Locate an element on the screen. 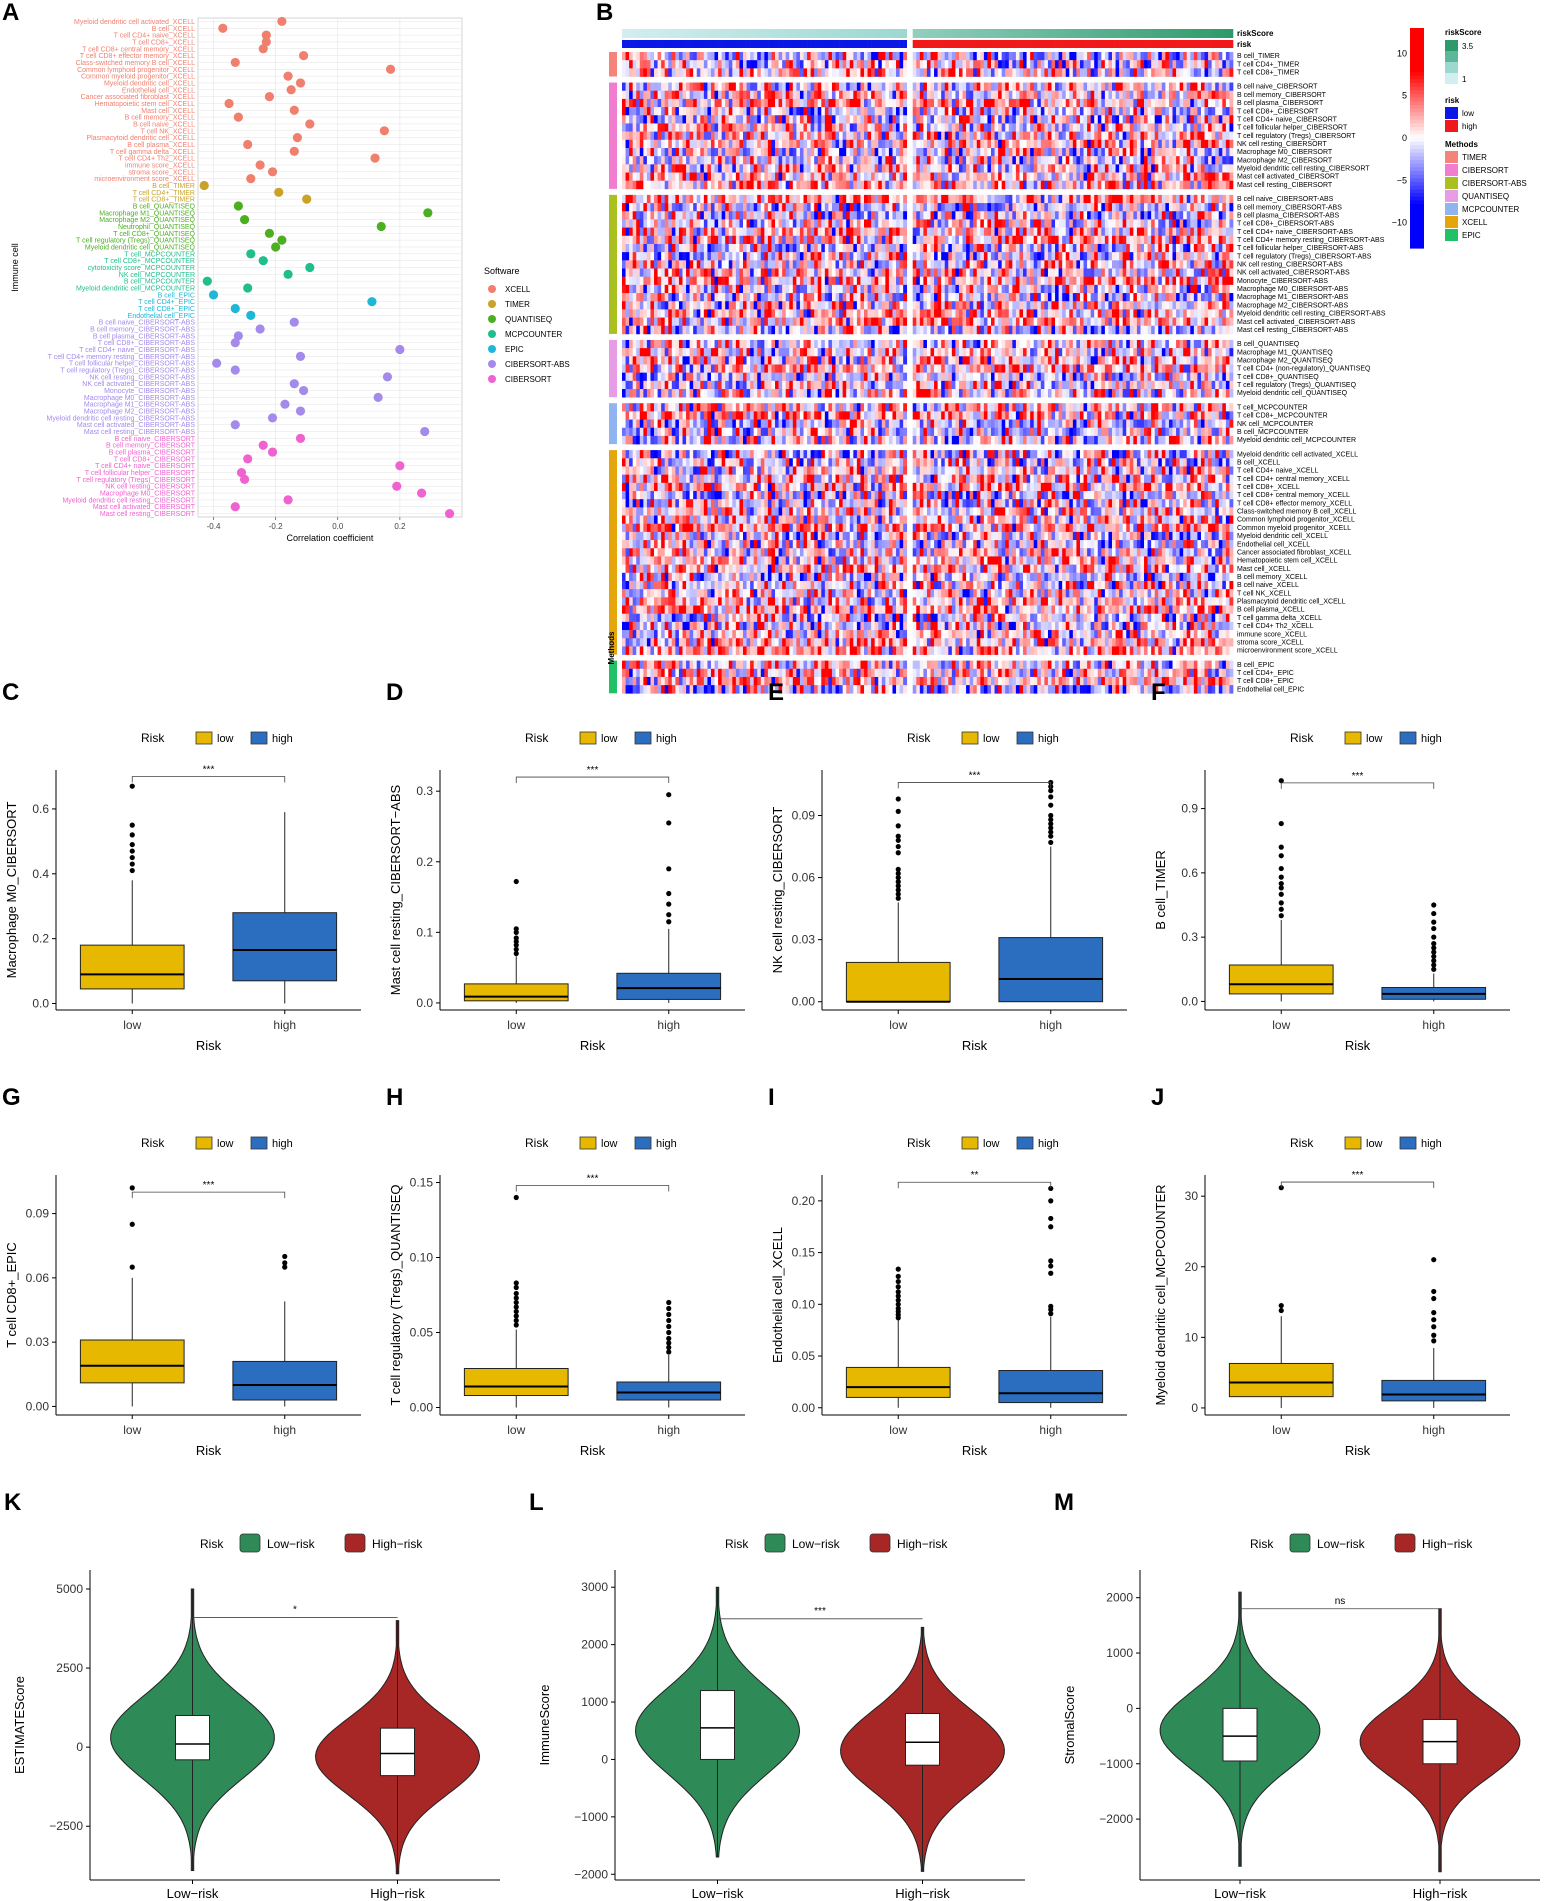  y-tick-label: Myeloid dendritic cell resting_CIBERSORT is located at coordinates (128, 500).